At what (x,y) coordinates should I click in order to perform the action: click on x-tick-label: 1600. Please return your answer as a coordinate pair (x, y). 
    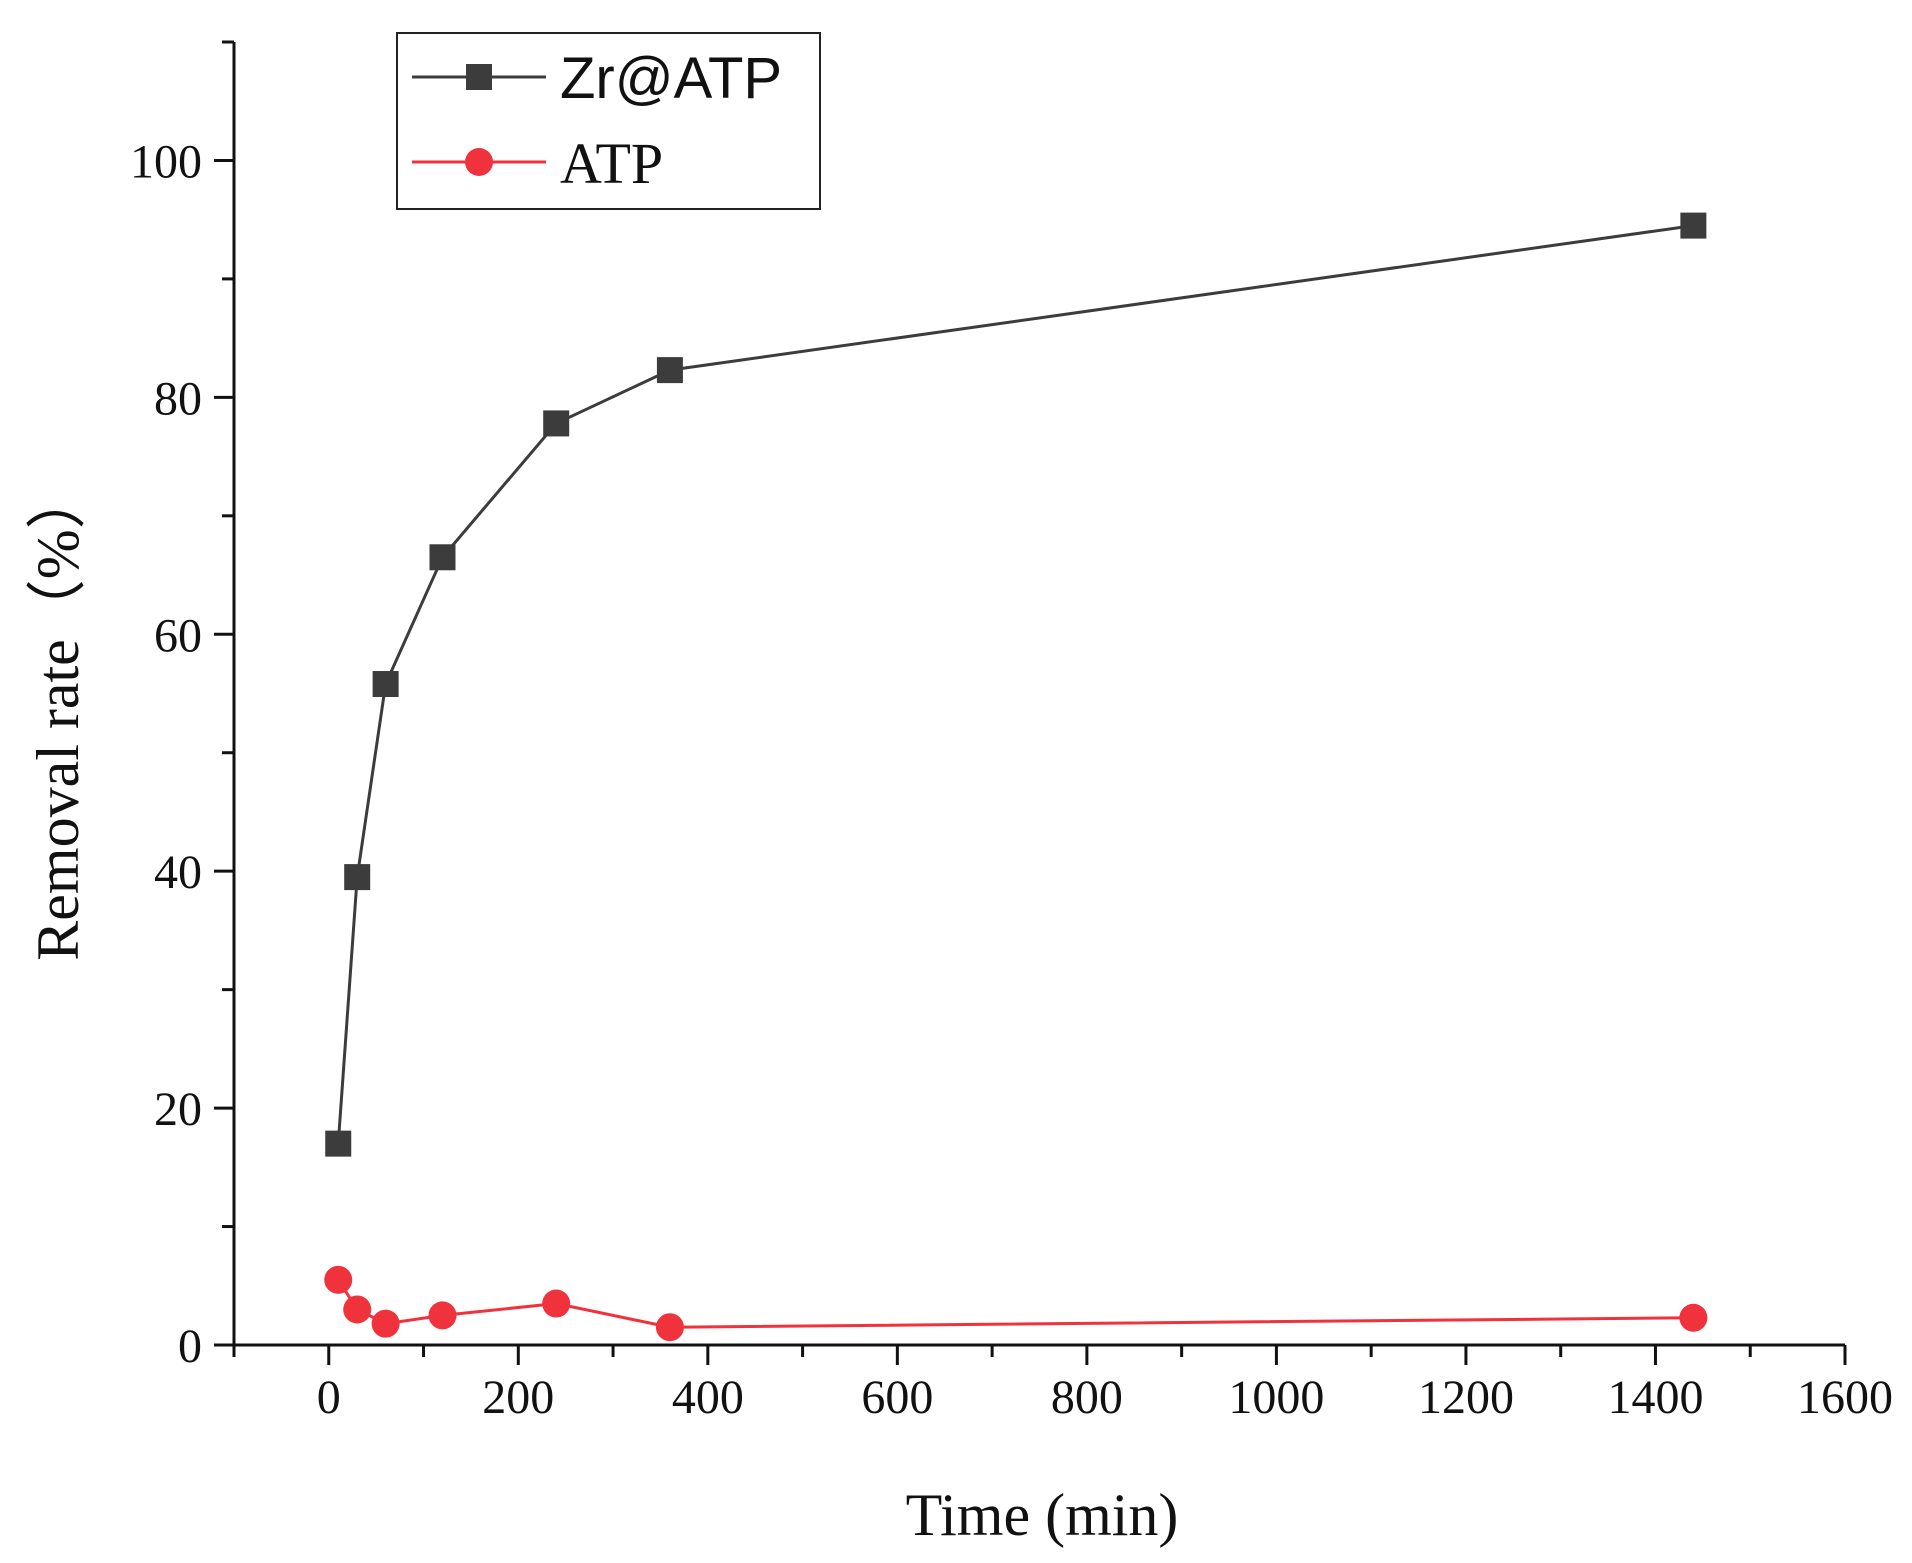
    Looking at the image, I should click on (1845, 1397).